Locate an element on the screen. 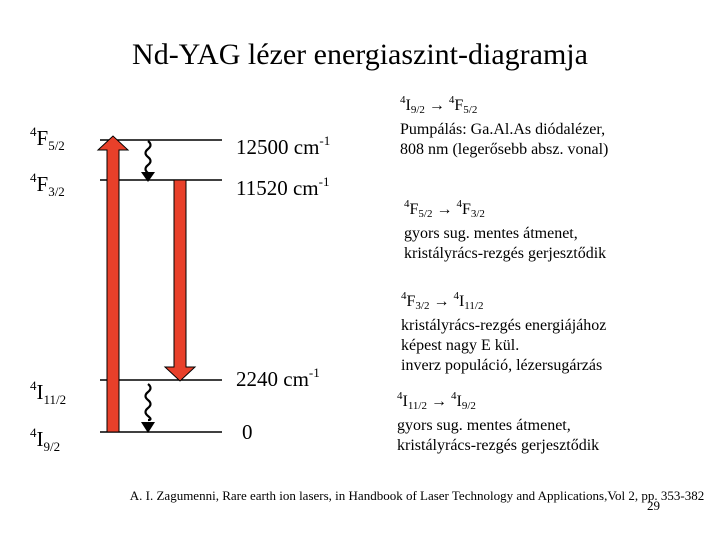 The height and width of the screenshot is (540, 720). page-number: 29 is located at coordinates (653, 505).